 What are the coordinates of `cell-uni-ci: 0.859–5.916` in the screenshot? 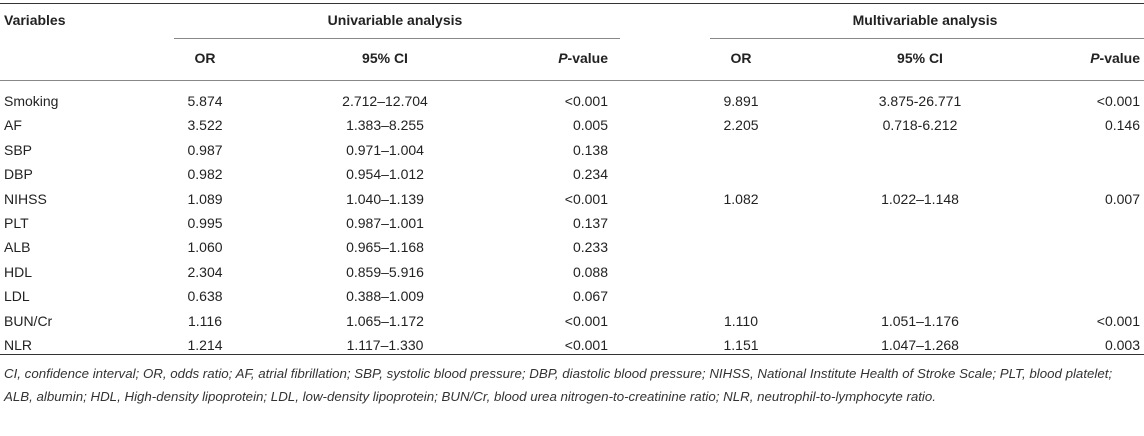 It's located at (385, 272).